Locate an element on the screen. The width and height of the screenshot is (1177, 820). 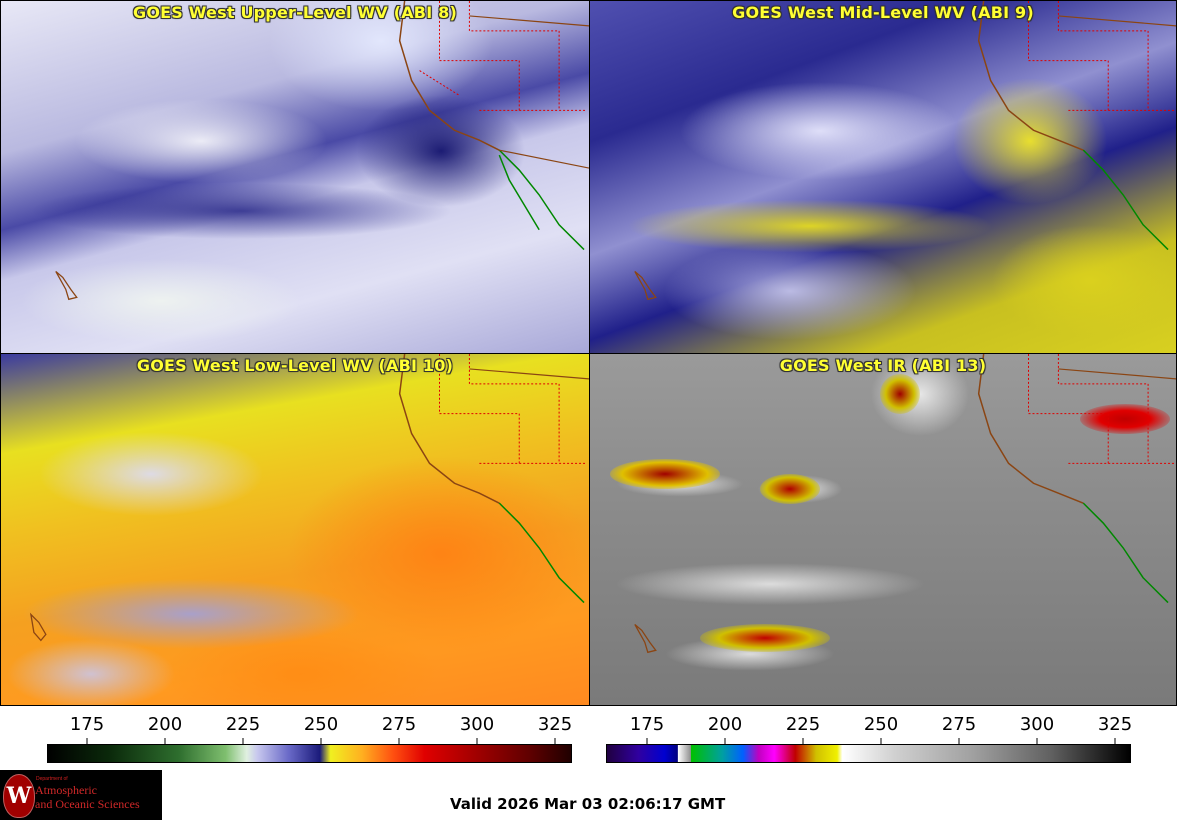
ir-colorbar is located at coordinates (868, 753).